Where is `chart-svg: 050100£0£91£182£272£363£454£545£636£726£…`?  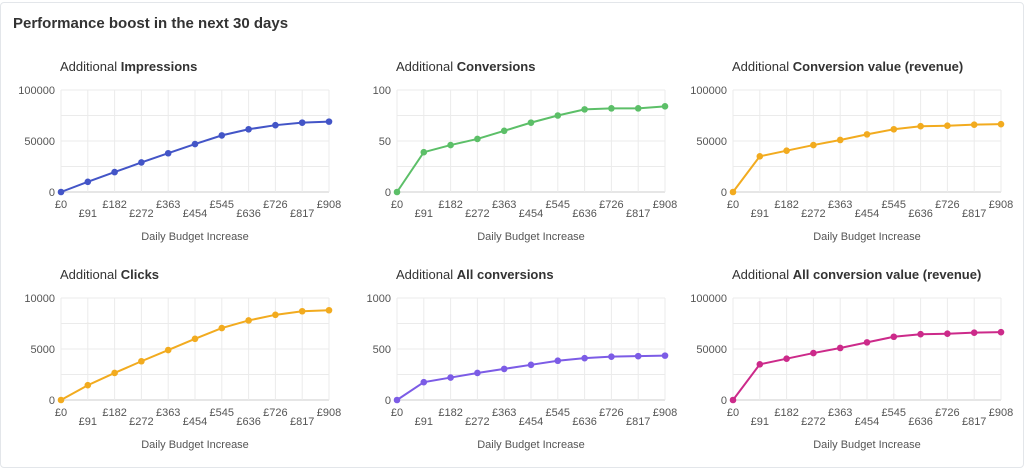
chart-svg: 050100£0£91£182£272£363£454£545£636£726£… is located at coordinates (525, 164).